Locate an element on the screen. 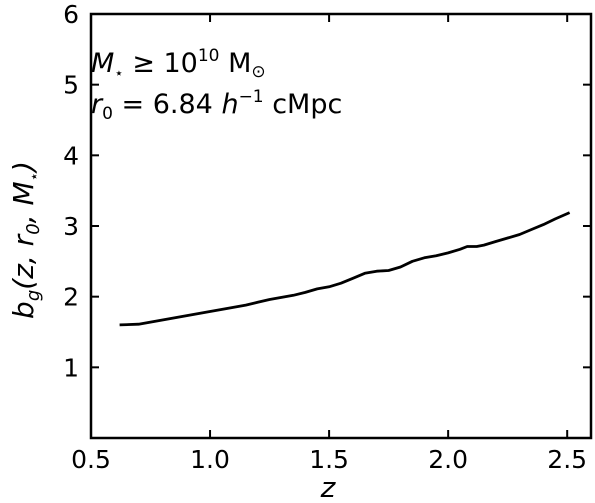 This screenshot has width=595, height=503. x-axis-label: z is located at coordinates (328, 487).